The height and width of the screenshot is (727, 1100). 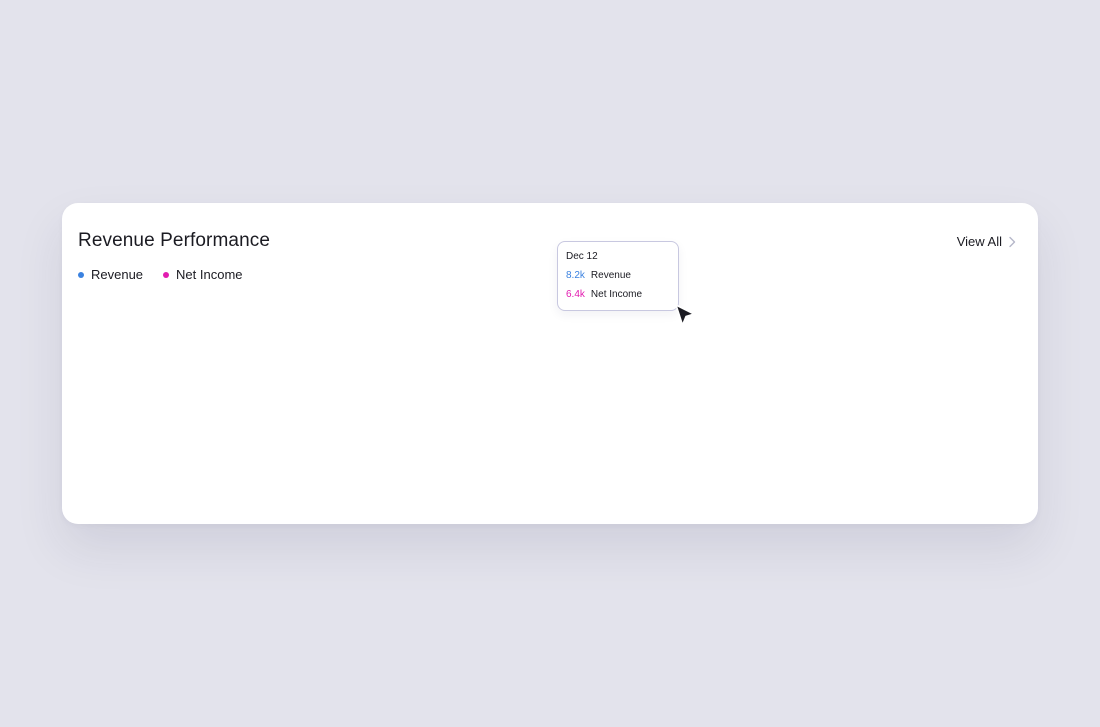 I want to click on tooltip-revenue-label: Revenue, so click(x=610, y=275).